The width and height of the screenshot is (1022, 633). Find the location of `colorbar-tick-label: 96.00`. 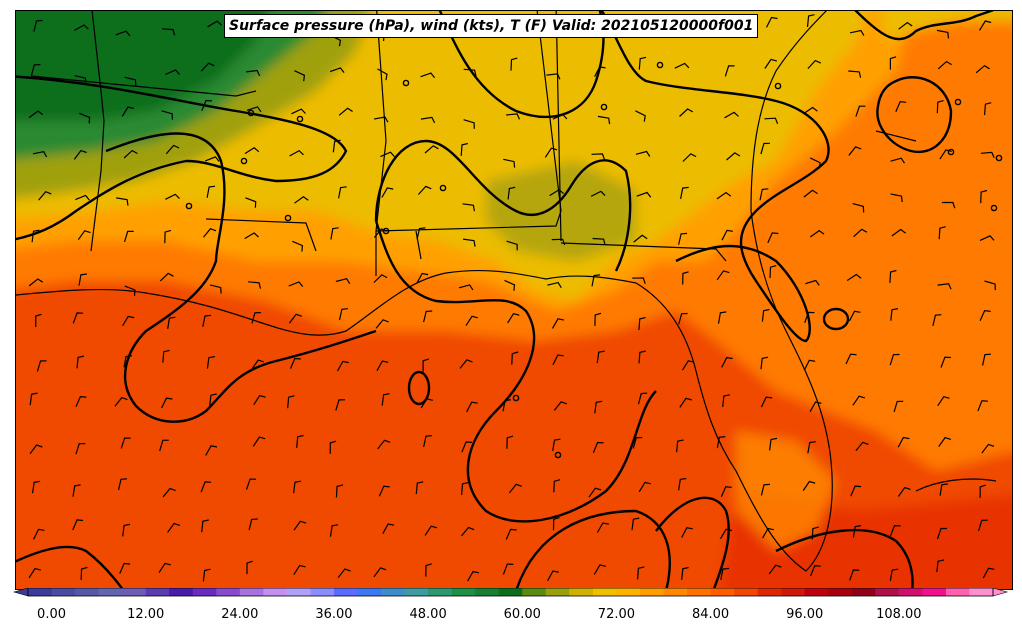

colorbar-tick-label: 96.00 is located at coordinates (805, 614).